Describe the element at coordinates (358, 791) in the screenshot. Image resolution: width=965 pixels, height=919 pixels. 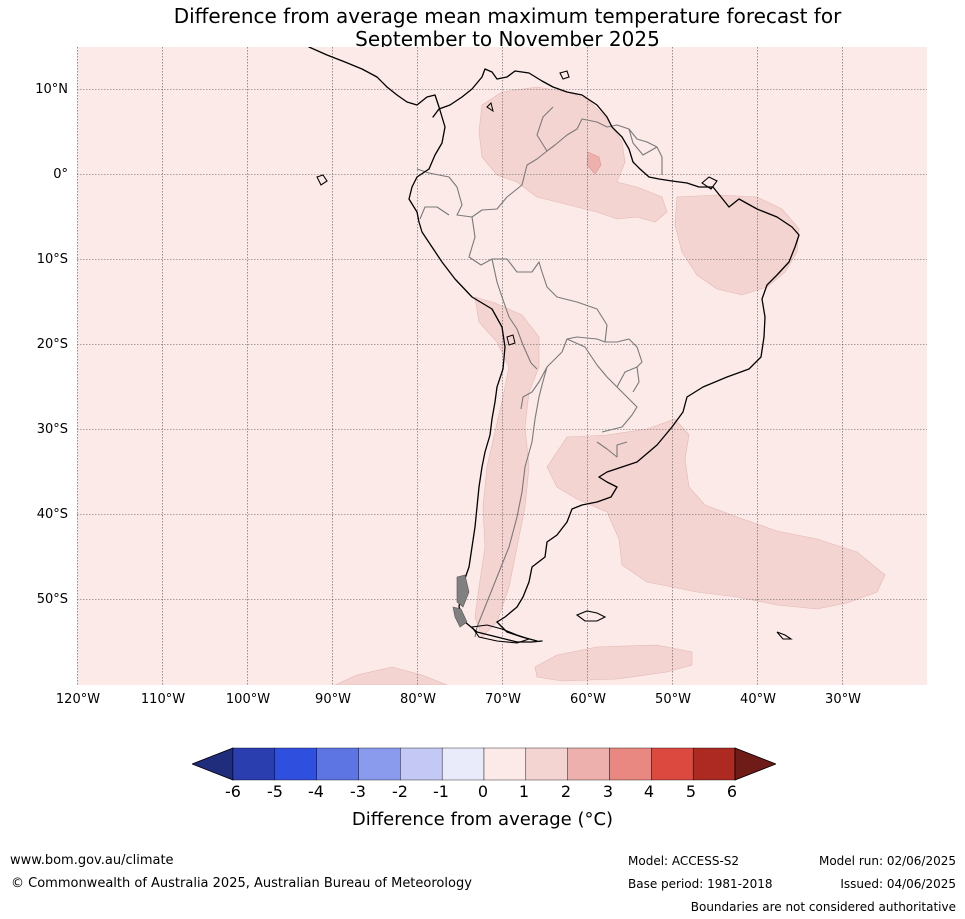
I see `colorbar-tick: -3` at that location.